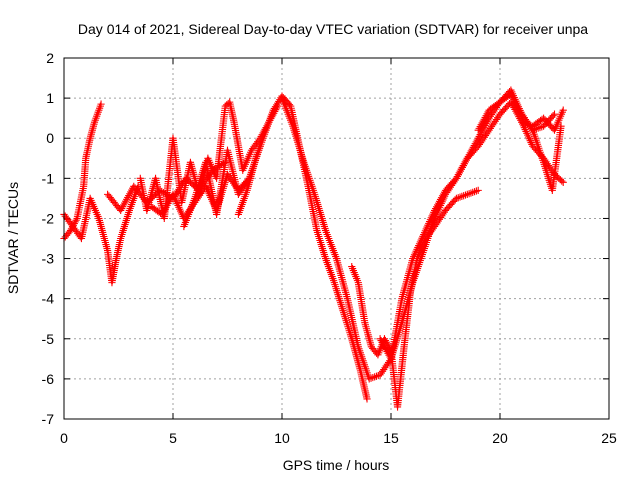 The height and width of the screenshot is (480, 640). I want to click on y-tick-label: 0, so click(50, 138).